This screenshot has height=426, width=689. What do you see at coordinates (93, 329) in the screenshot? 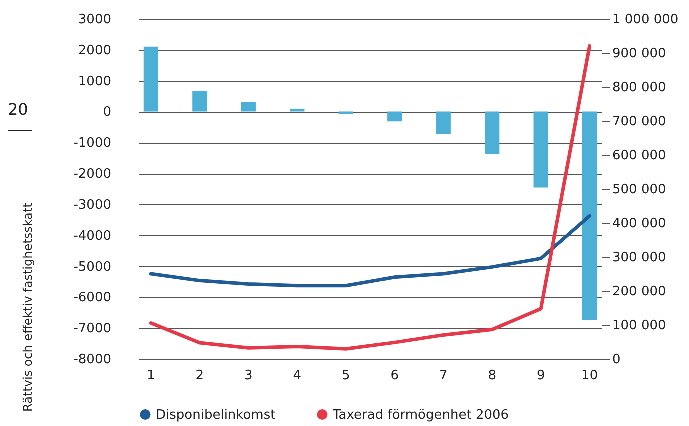
I see `y-tick-label: -7000` at bounding box center [93, 329].